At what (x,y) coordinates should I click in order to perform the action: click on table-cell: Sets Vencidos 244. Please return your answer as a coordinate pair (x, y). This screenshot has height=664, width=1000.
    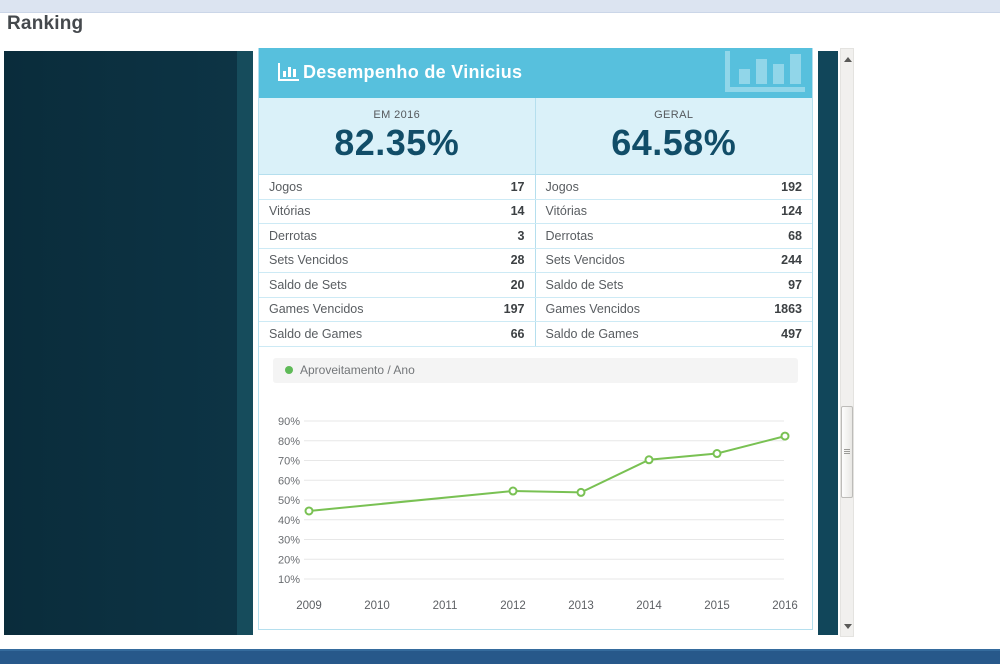
    Looking at the image, I should click on (674, 261).